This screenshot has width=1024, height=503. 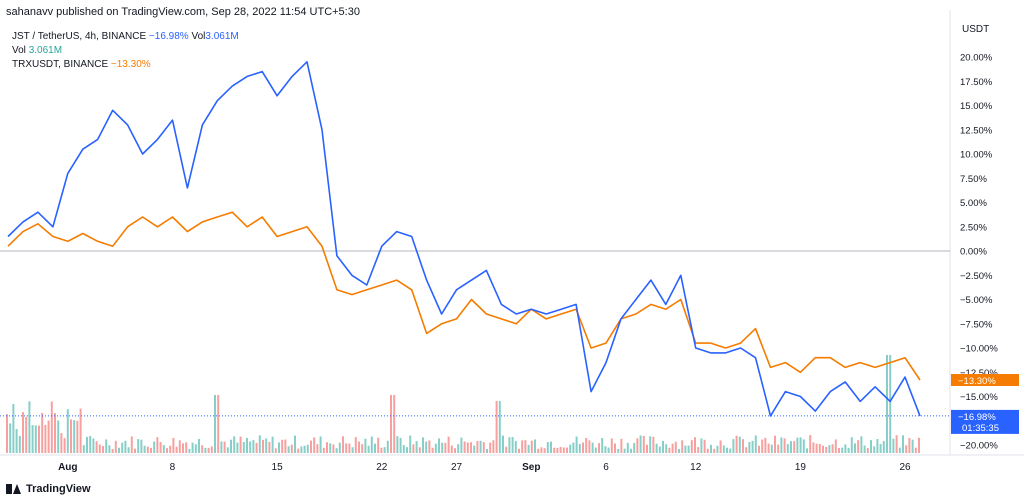 What do you see at coordinates (125, 65) in the screenshot?
I see `legend-trx: TRXUSDT, BINANCE −13.30%` at bounding box center [125, 65].